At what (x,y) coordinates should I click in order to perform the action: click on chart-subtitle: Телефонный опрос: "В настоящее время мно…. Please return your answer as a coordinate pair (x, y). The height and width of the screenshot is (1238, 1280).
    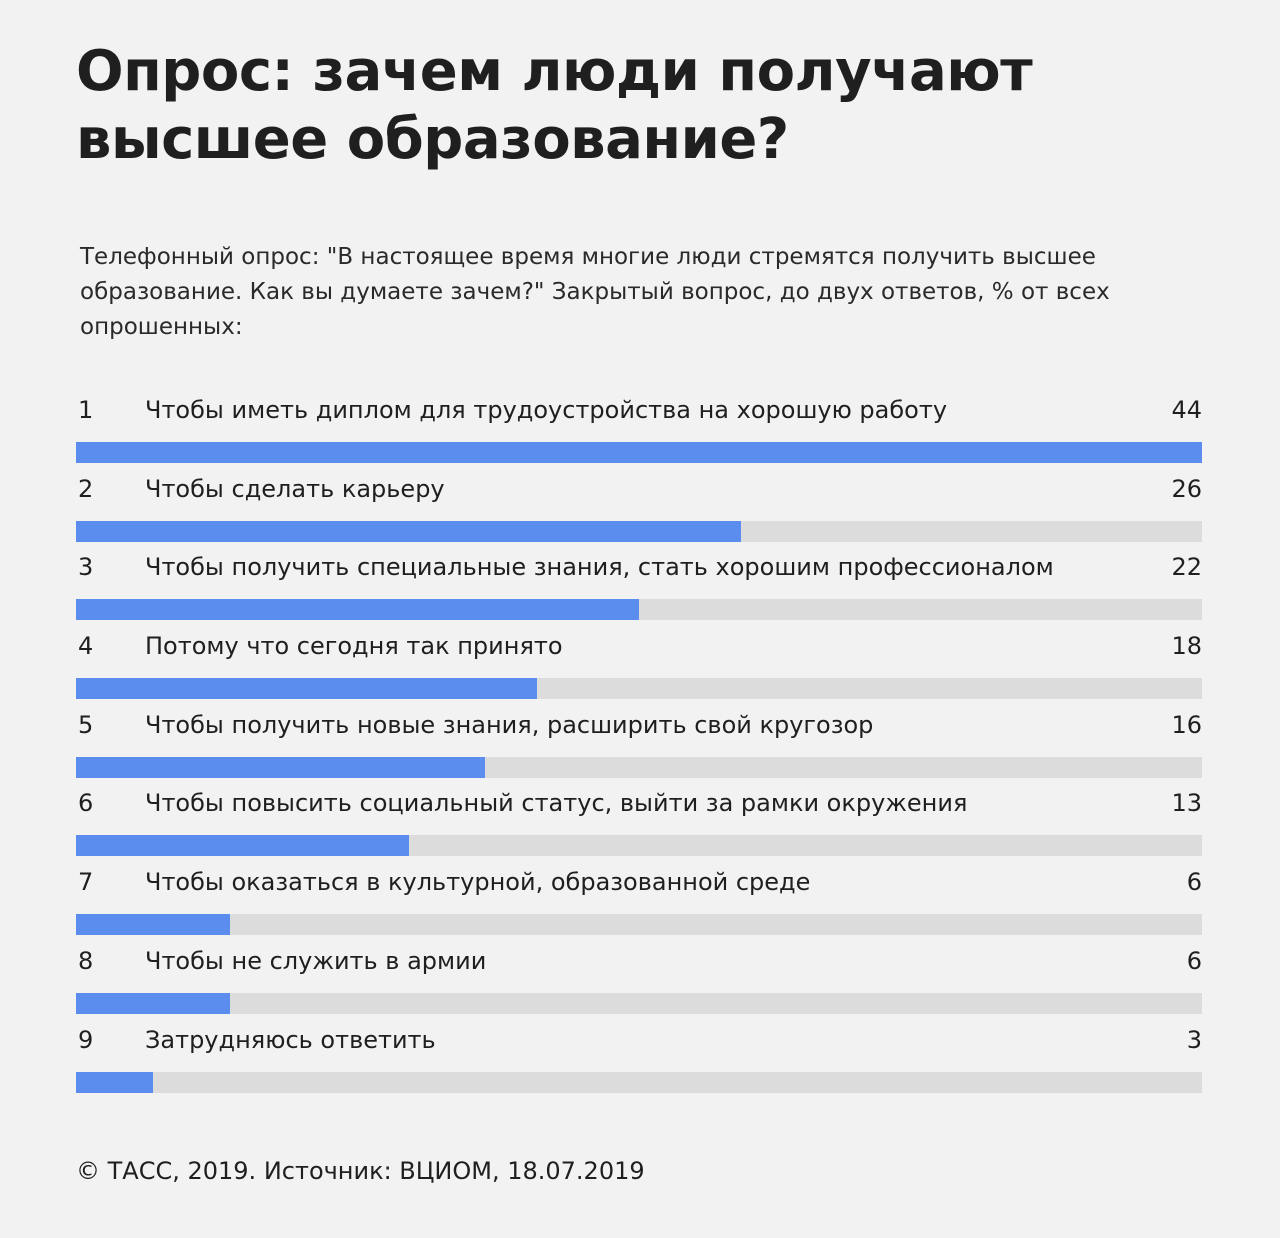
    Looking at the image, I should click on (595, 292).